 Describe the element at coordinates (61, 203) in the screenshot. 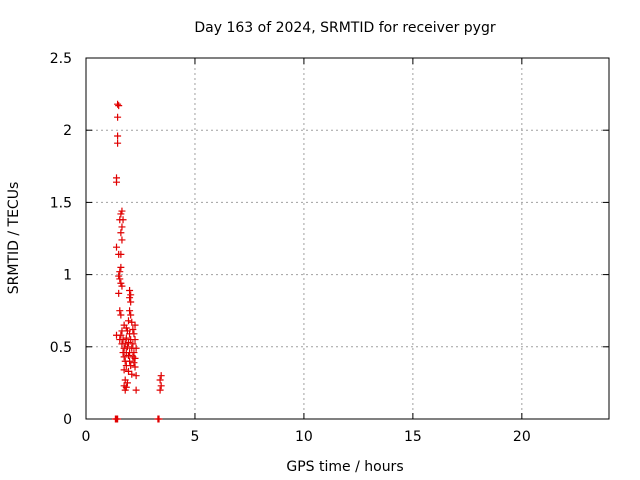

I see `y-tick-label: 1.5` at that location.